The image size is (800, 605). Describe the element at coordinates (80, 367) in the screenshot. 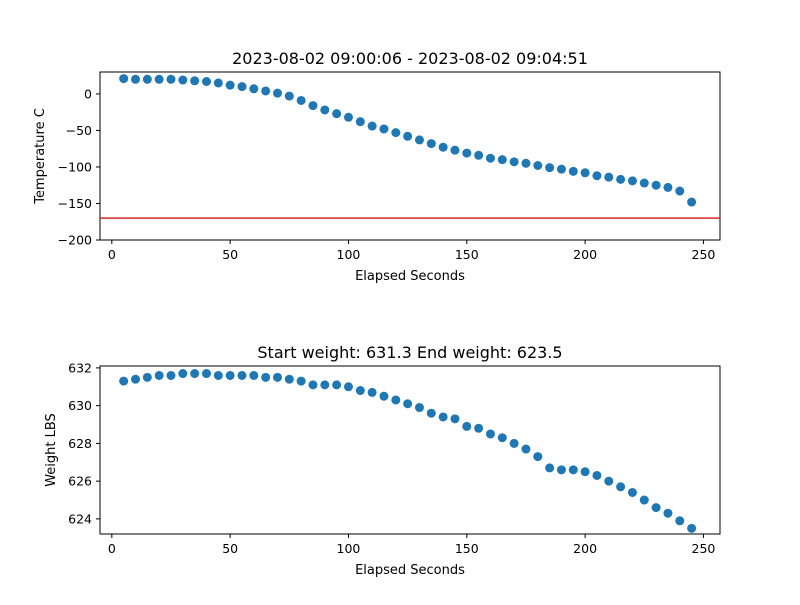

I see `y-tick-label: 632` at that location.